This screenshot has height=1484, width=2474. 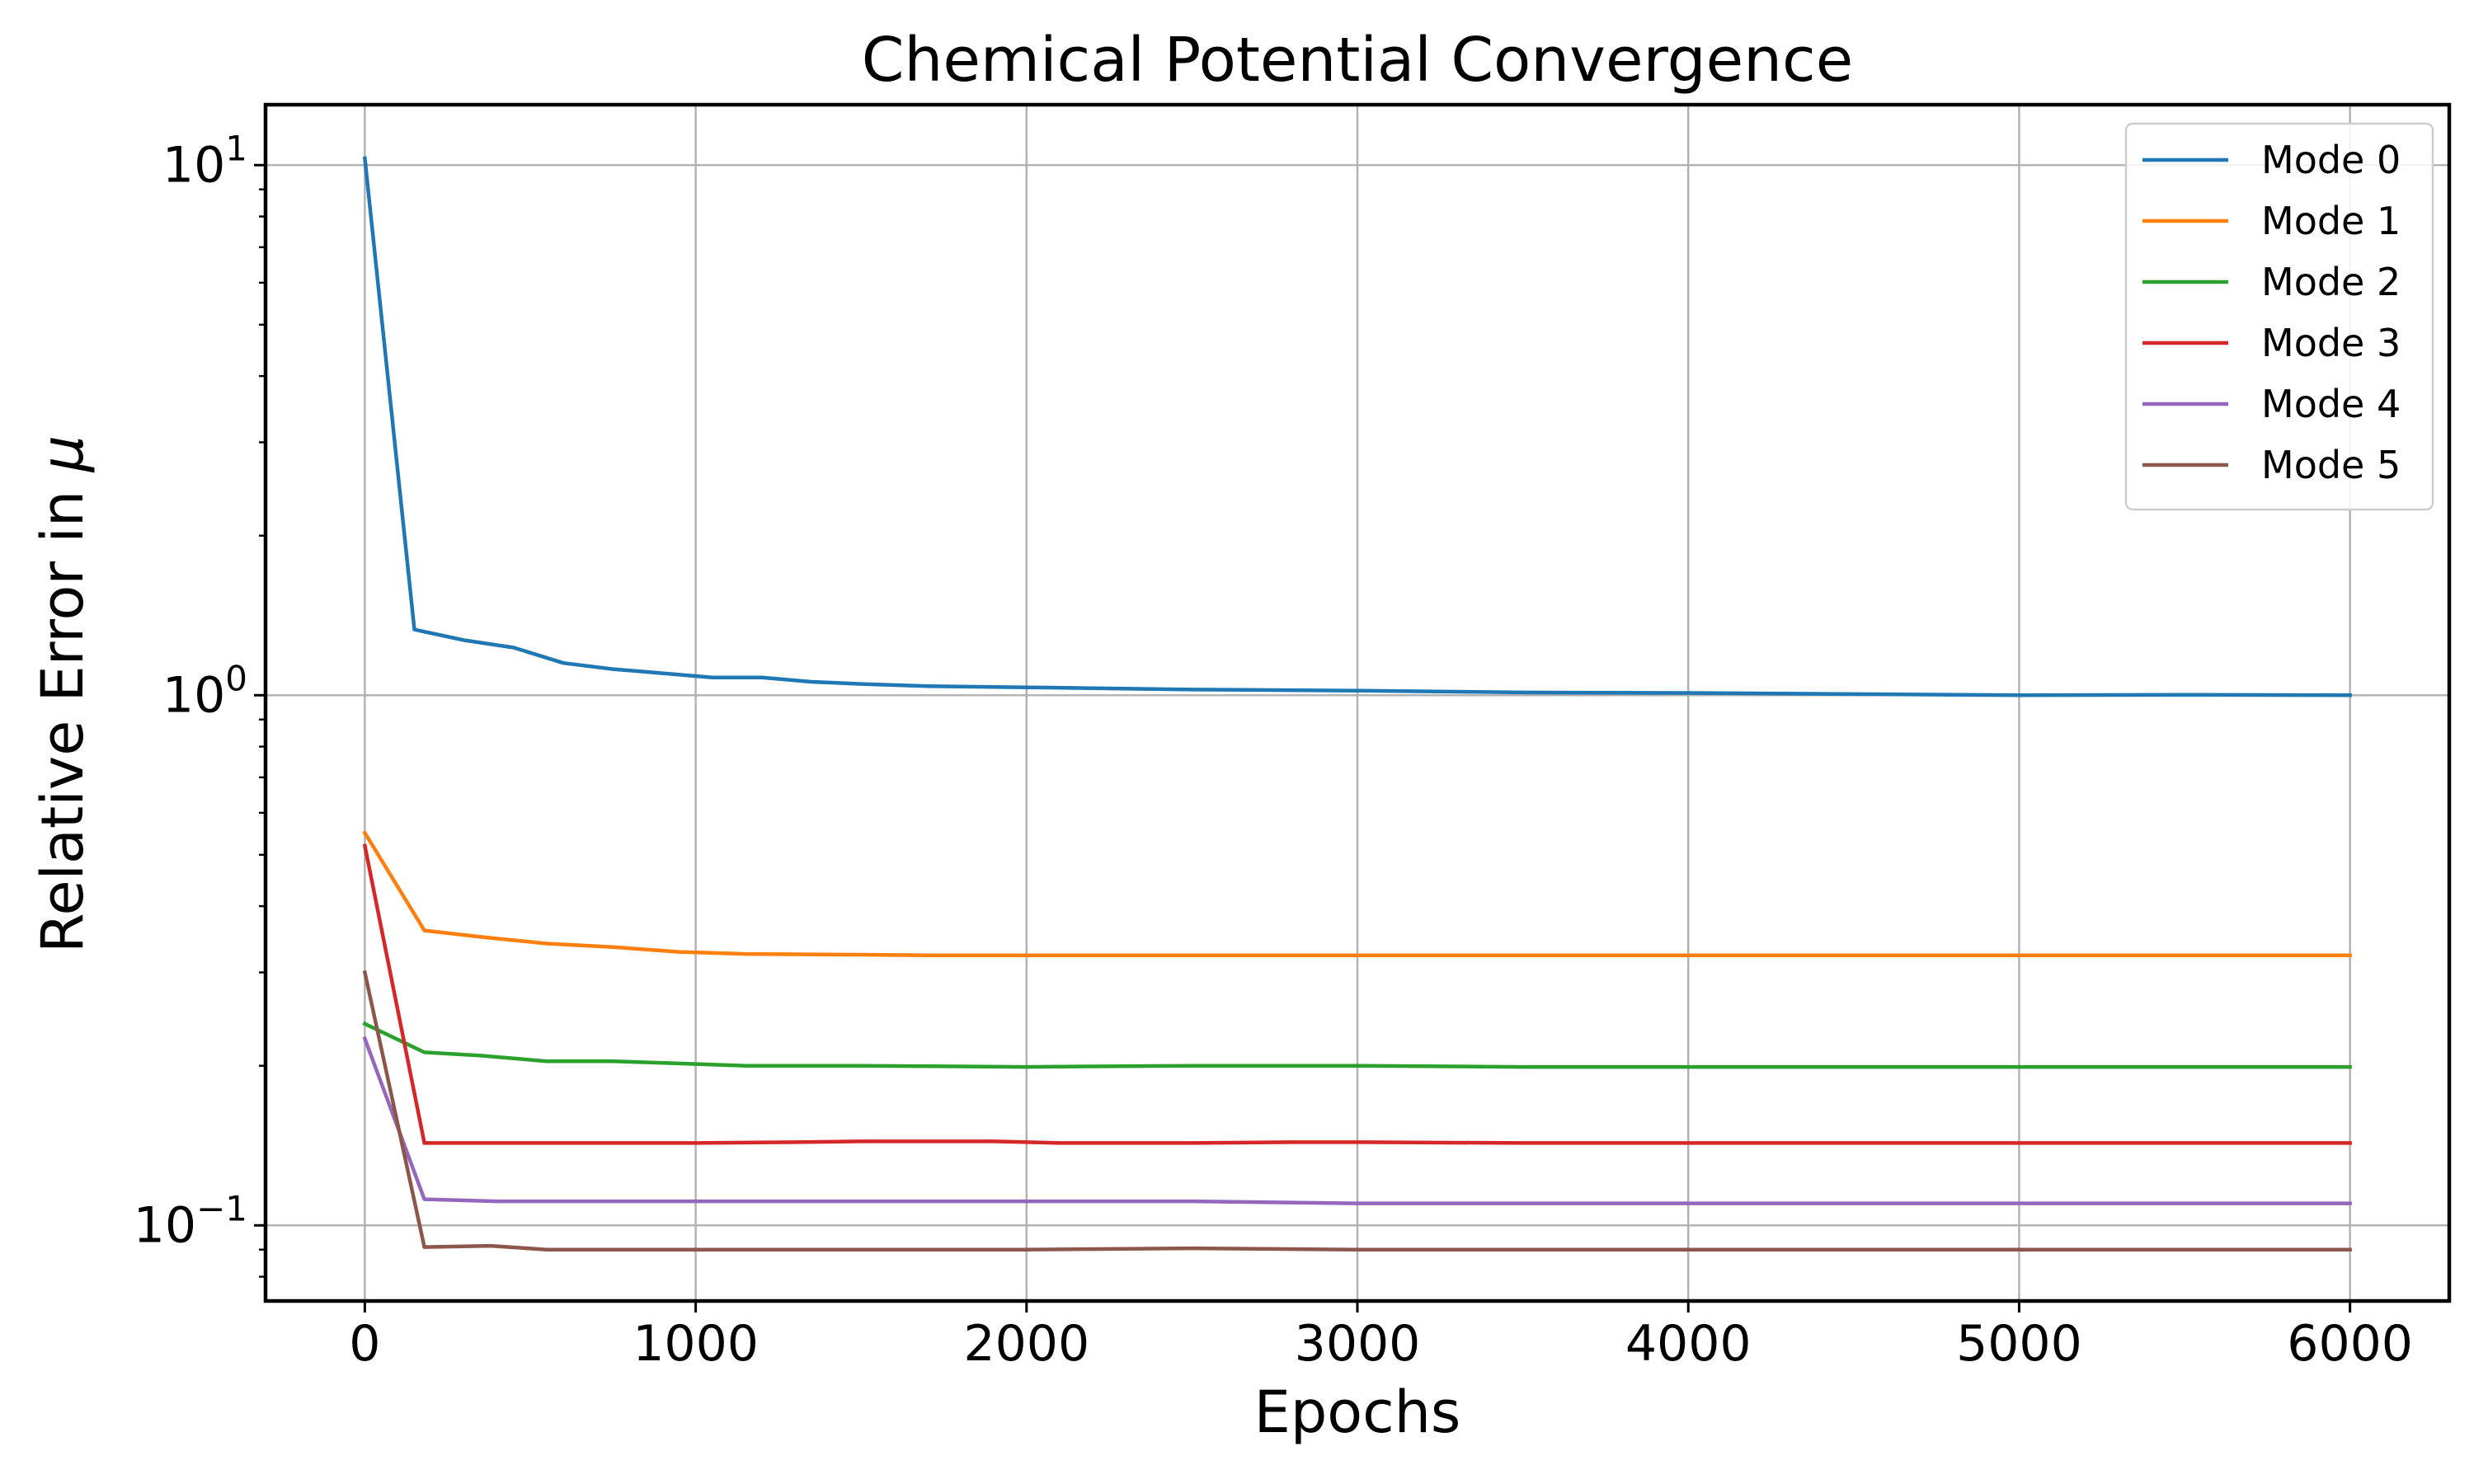 What do you see at coordinates (2331, 282) in the screenshot?
I see `legend-label-mode-2: Mode 2` at bounding box center [2331, 282].